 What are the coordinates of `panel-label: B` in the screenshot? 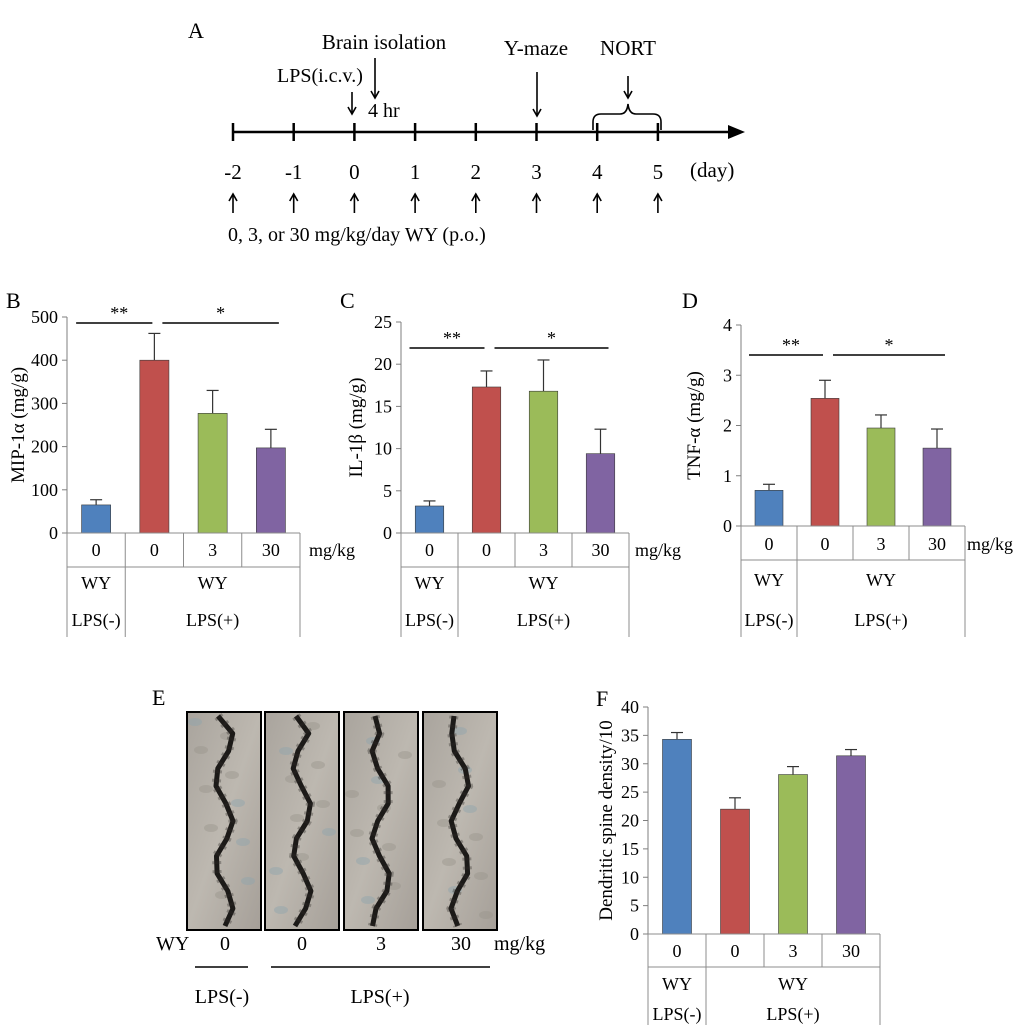 It's located at (13, 300).